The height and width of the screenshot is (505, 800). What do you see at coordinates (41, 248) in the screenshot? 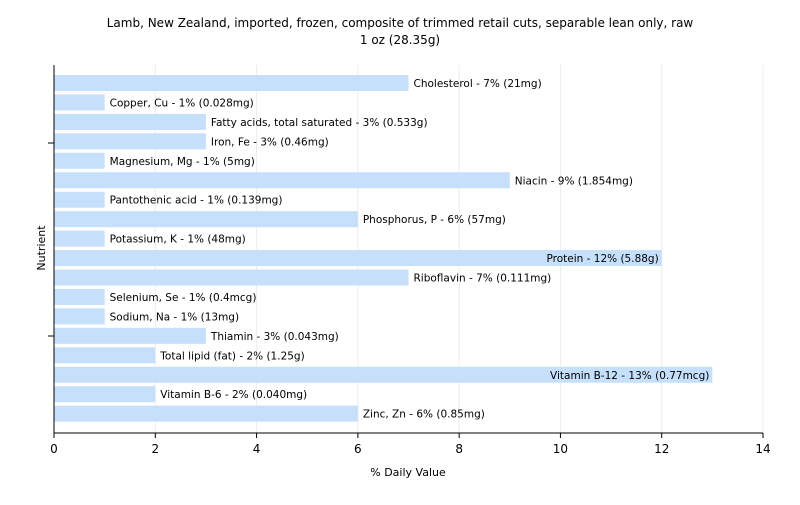
I see `y-axis-label: Nutrient` at bounding box center [41, 248].